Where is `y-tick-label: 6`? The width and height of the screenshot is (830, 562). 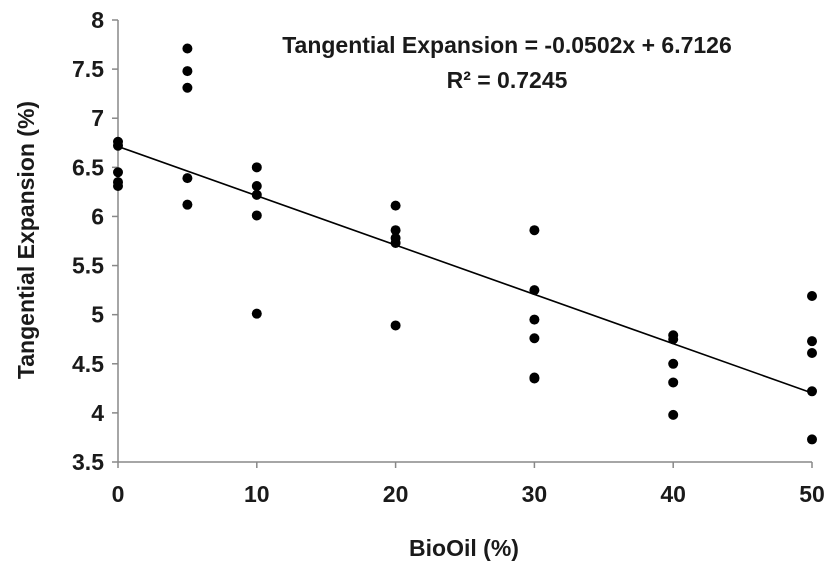 y-tick-label: 6 is located at coordinates (97, 216).